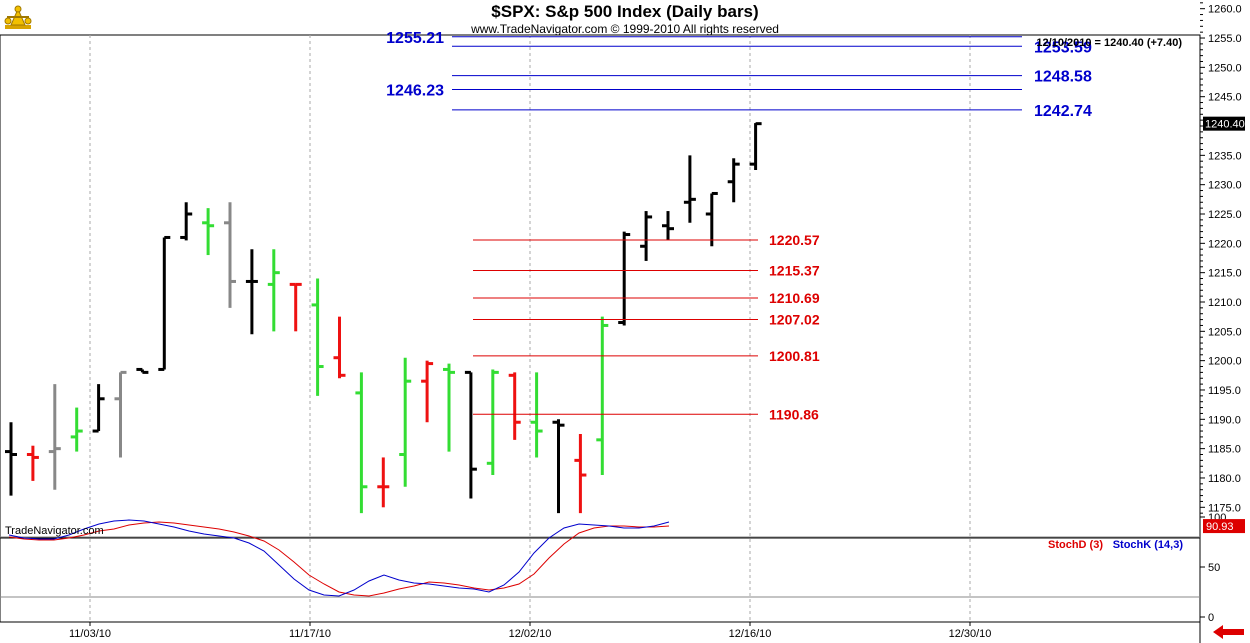 The image size is (1250, 643). What do you see at coordinates (1225, 10) in the screenshot?
I see `y-tick-label: 1260.0` at bounding box center [1225, 10].